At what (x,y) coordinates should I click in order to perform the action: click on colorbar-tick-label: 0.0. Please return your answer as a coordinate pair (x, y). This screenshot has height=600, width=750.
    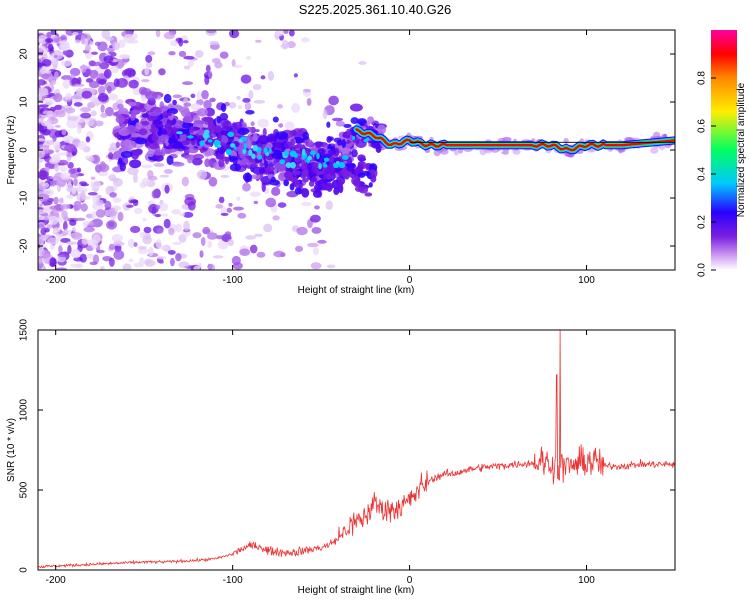
    Looking at the image, I should click on (702, 270).